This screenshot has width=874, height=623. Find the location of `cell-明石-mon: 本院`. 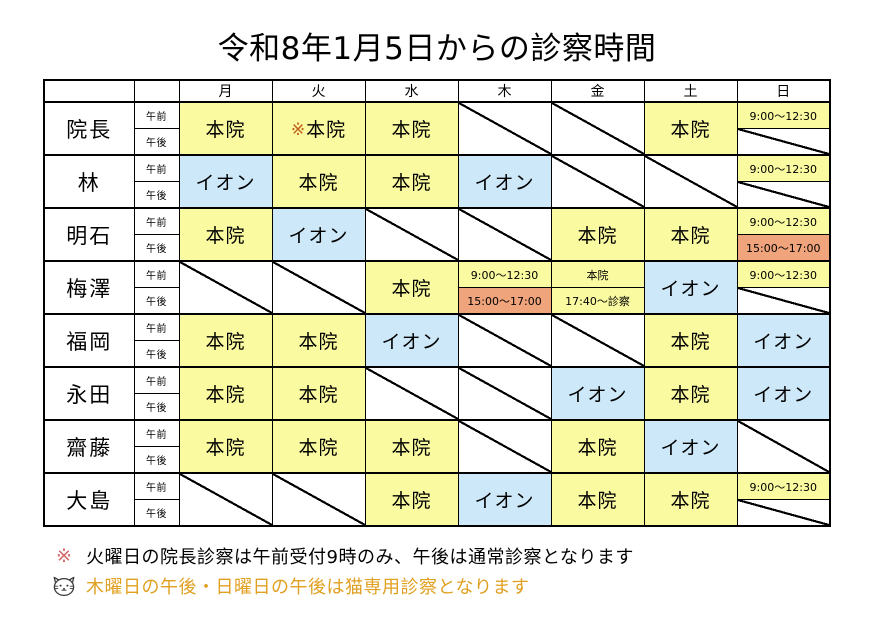

cell-明石-mon: 本院 is located at coordinates (225, 234).